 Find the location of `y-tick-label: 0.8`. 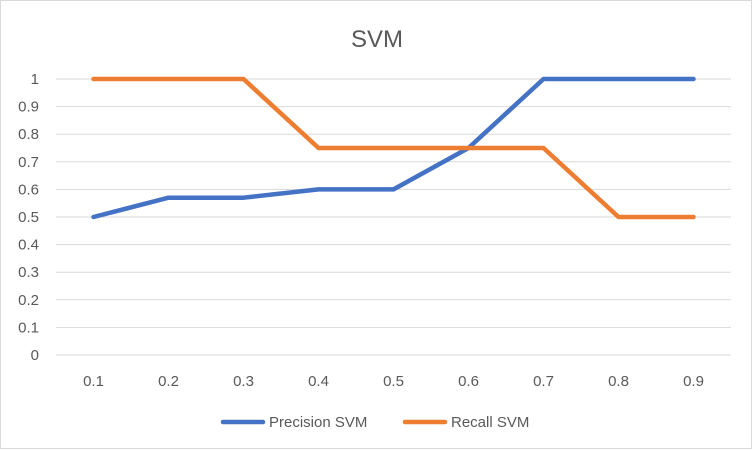

y-tick-label: 0.8 is located at coordinates (28, 134).